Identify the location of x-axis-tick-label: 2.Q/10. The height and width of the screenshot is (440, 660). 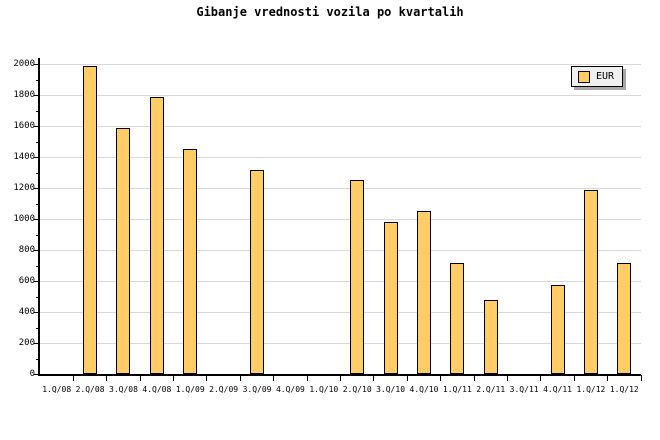
(357, 389).